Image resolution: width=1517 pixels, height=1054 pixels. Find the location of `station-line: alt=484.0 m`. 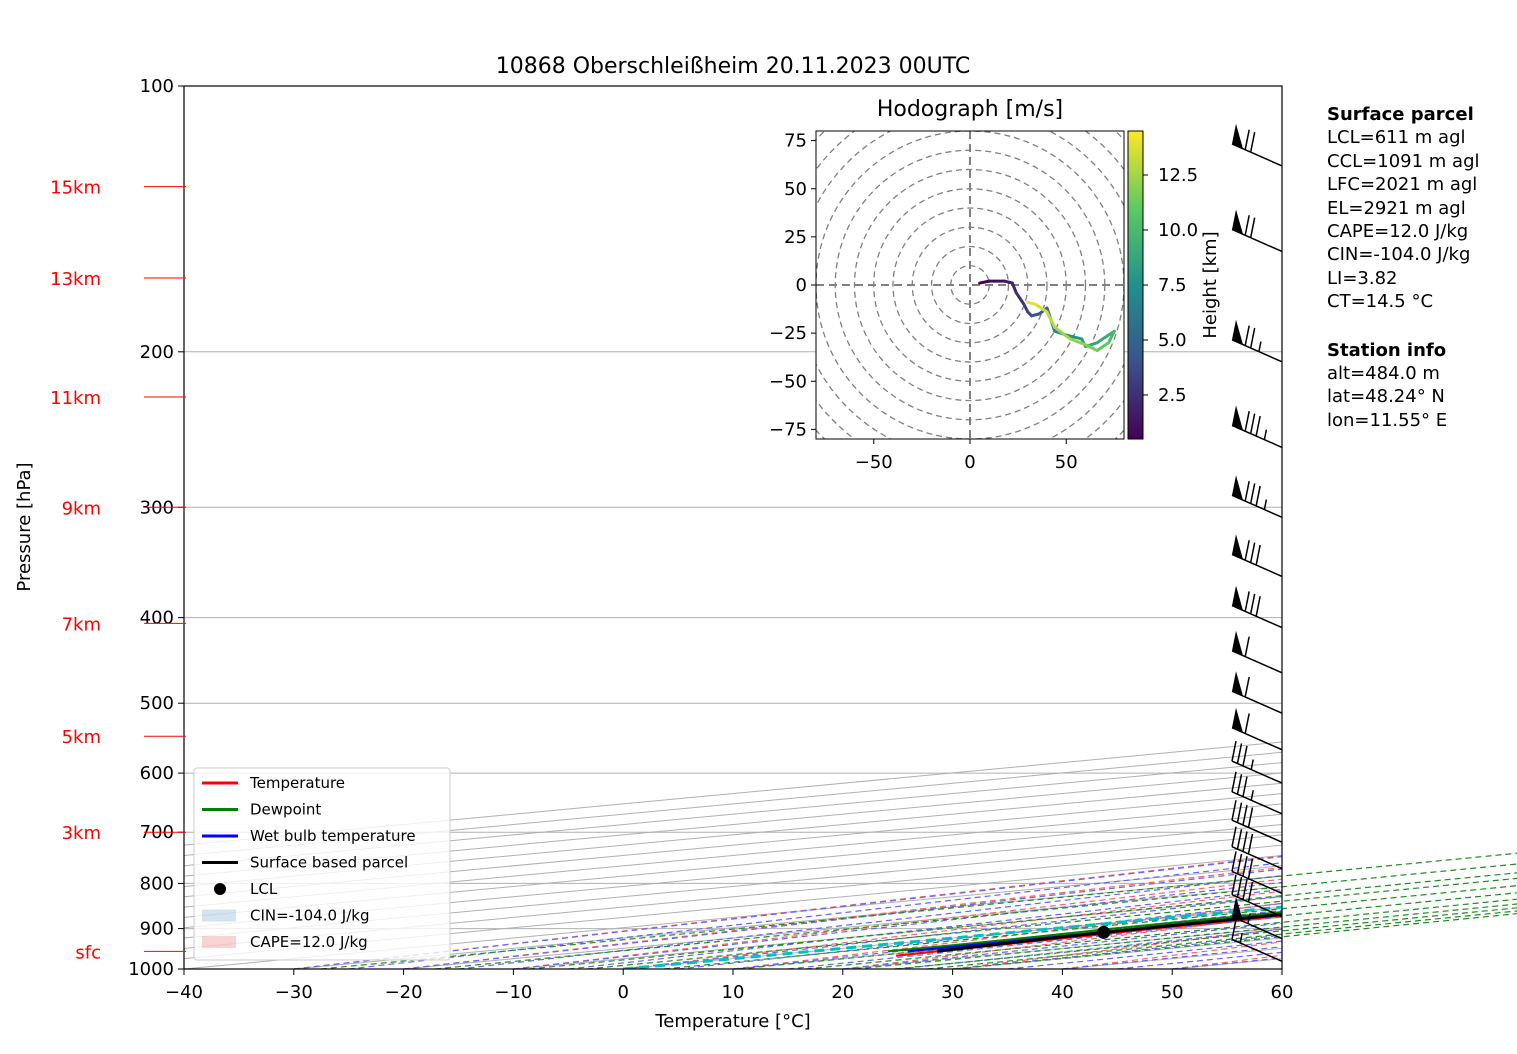

station-line: alt=484.0 m is located at coordinates (1383, 374).